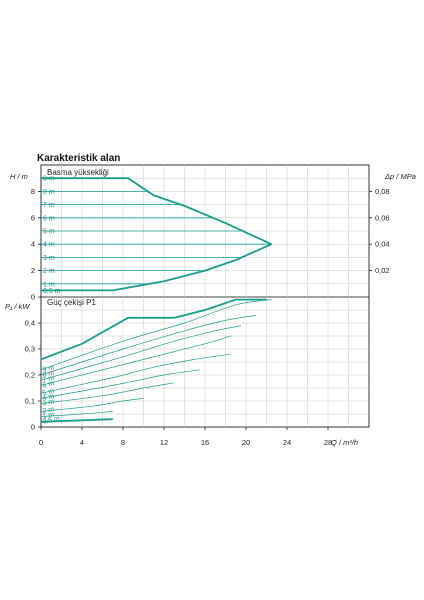  What do you see at coordinates (246, 442) in the screenshot?
I see `flow-x-tick-label: 20` at bounding box center [246, 442].